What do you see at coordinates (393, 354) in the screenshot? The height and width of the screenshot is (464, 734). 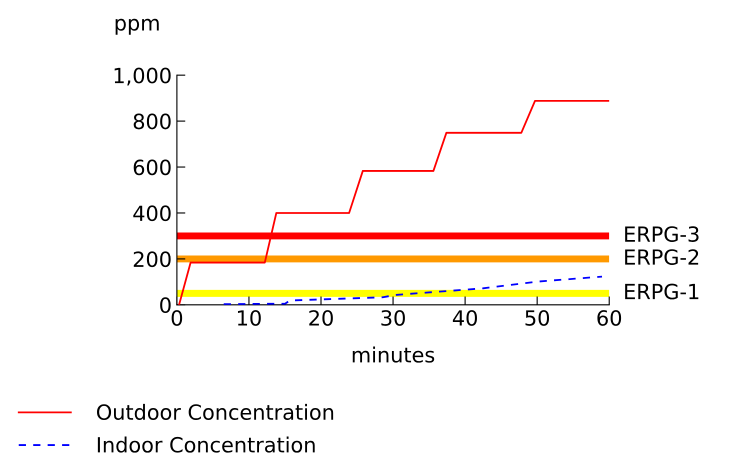 I see `x-axis-title: minutes` at bounding box center [393, 354].